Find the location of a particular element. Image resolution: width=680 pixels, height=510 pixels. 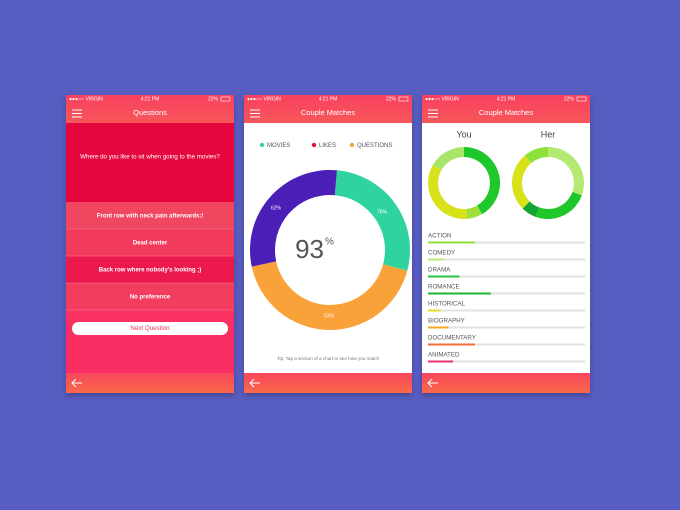

option-text: Dead center is located at coordinates (150, 244).